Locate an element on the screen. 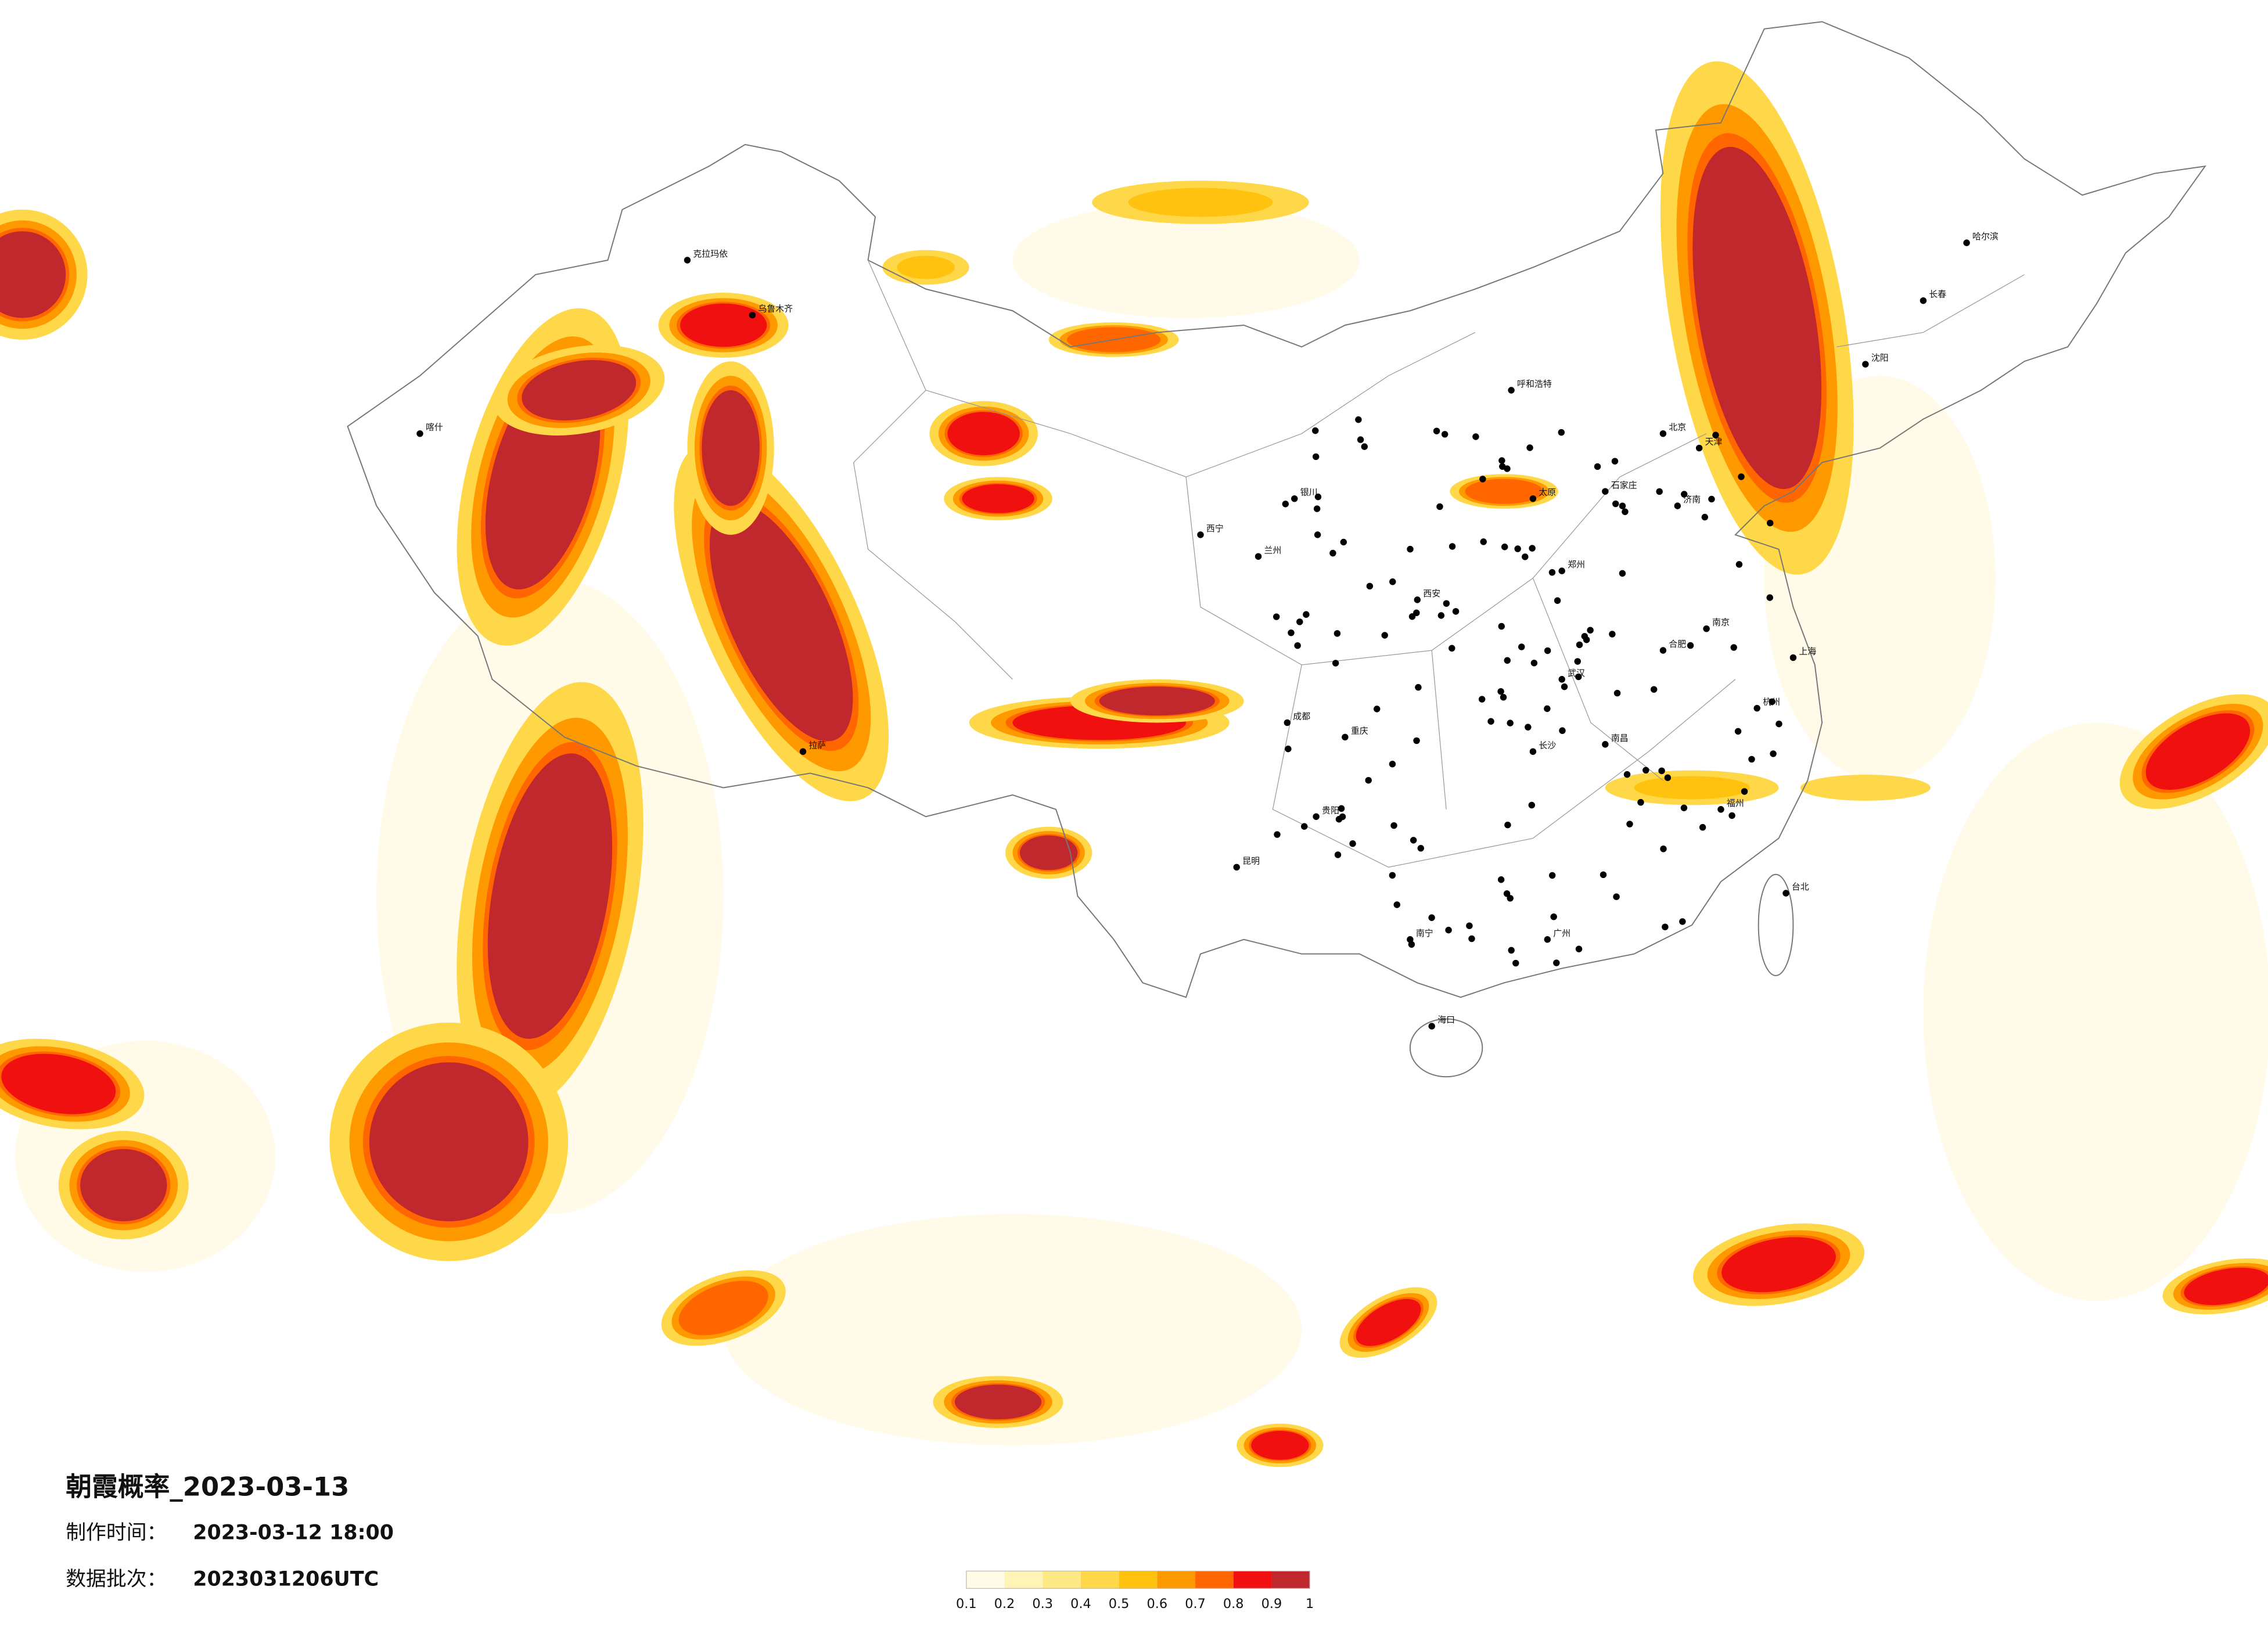 The width and height of the screenshot is (2268, 1626). city-label: 南京 is located at coordinates (1721, 622).